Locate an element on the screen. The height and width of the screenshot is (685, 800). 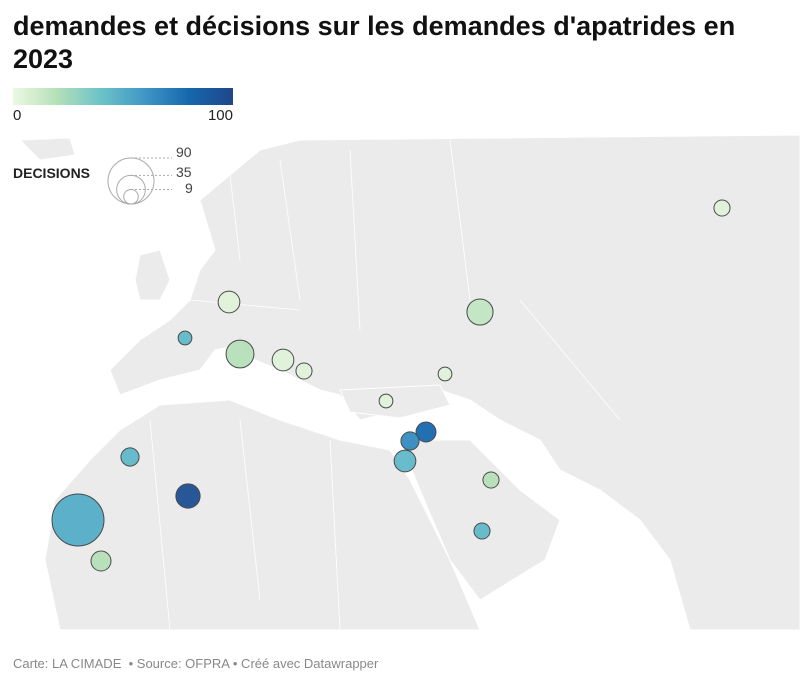
size-legend-35: 35 is located at coordinates (184, 172).